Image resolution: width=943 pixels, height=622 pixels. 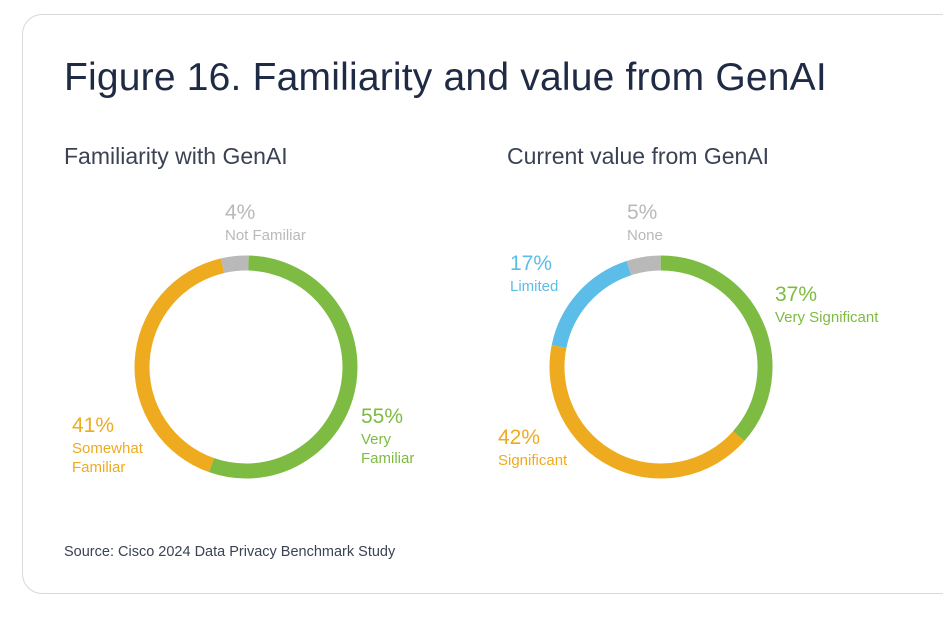 What do you see at coordinates (796, 294) in the screenshot?
I see `slice-percent-label: 37%` at bounding box center [796, 294].